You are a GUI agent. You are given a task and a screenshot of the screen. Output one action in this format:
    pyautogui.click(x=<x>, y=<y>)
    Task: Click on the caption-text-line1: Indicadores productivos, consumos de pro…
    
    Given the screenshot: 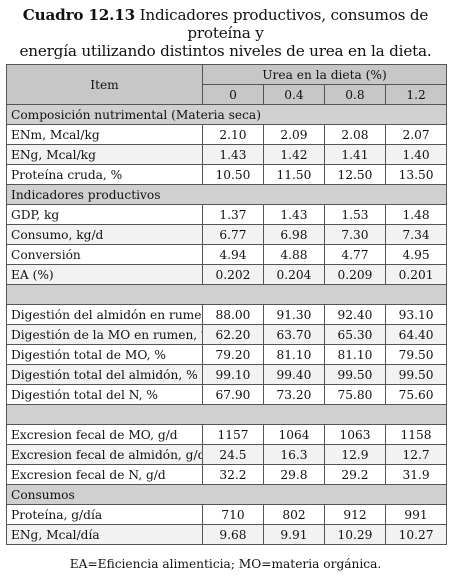 What is the action you would take?
    pyautogui.click(x=281, y=24)
    